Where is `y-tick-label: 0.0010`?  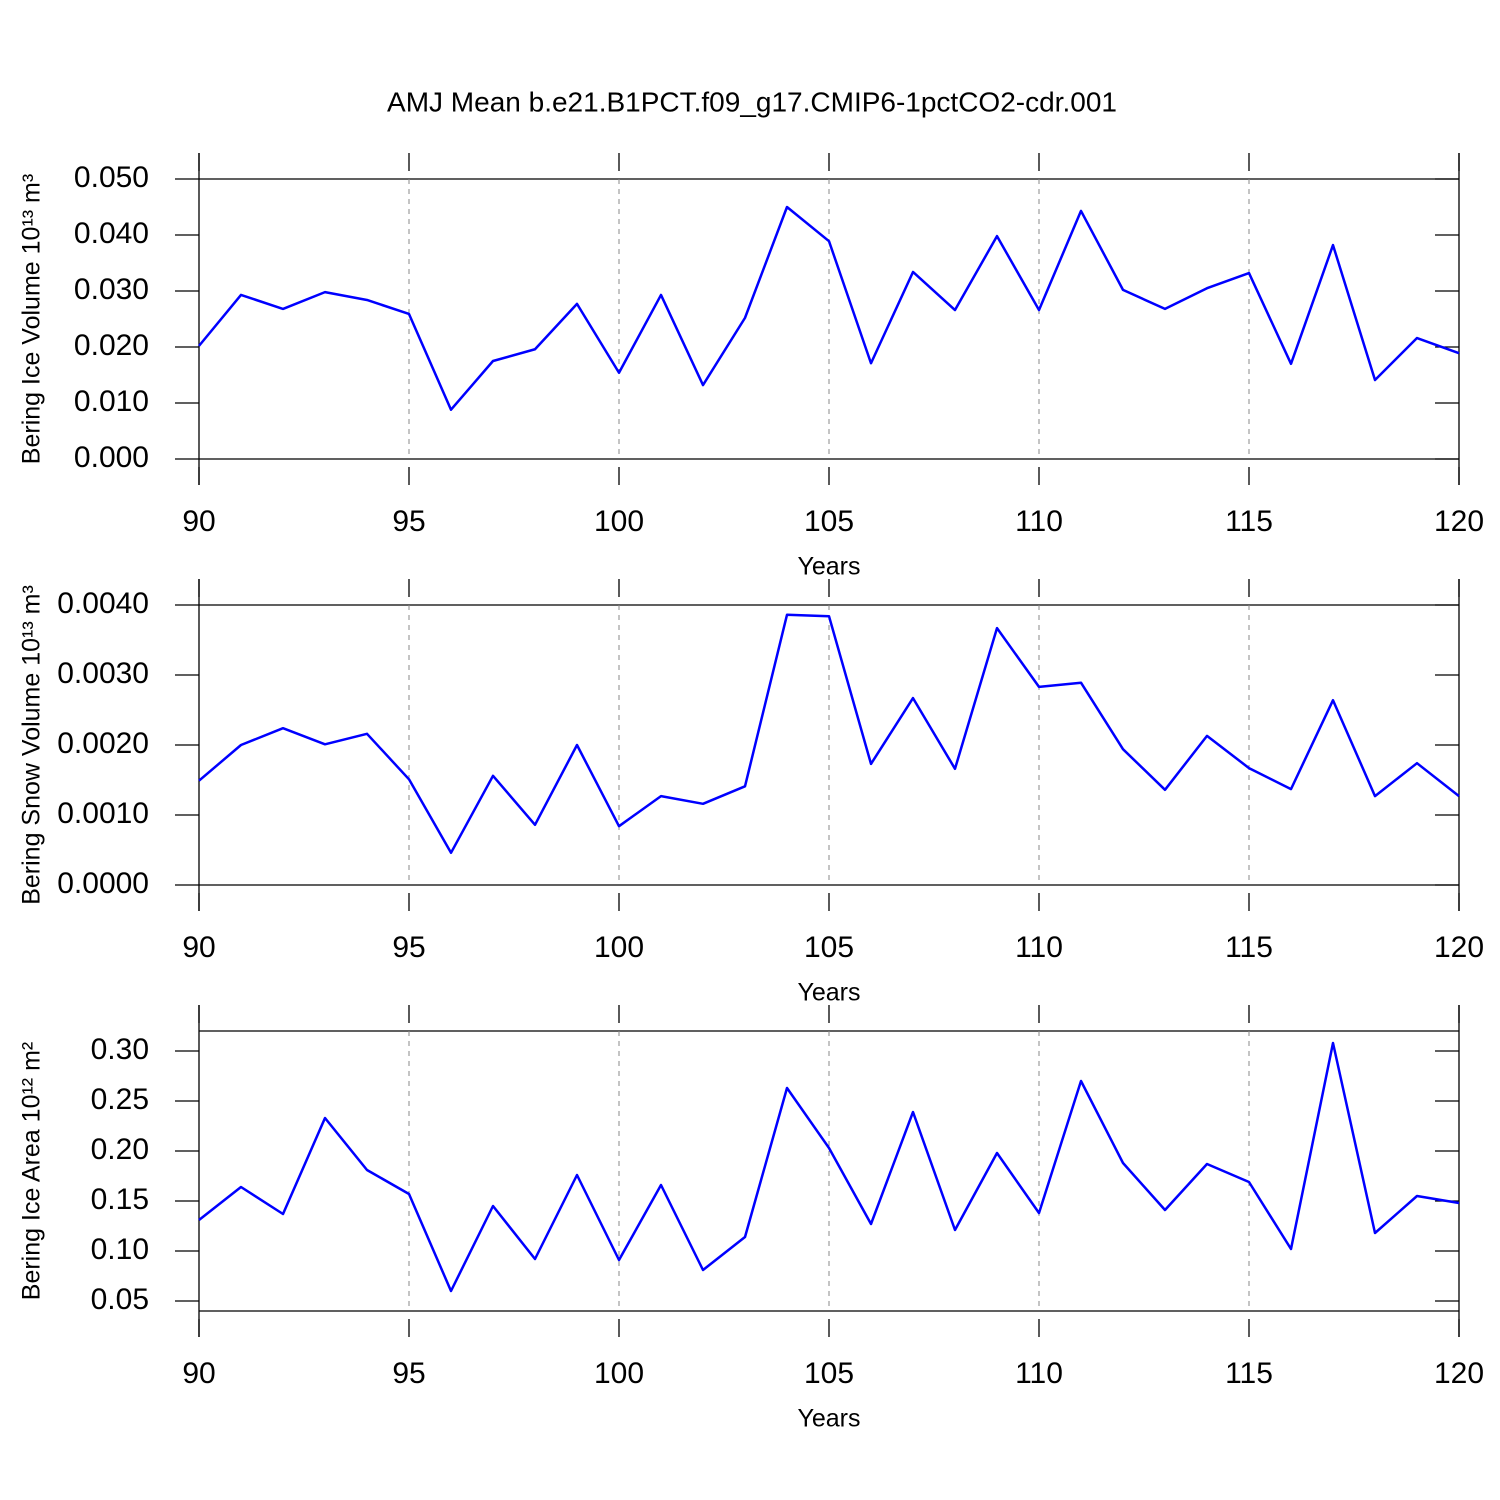 y-tick-label: 0.0010 is located at coordinates (103, 813).